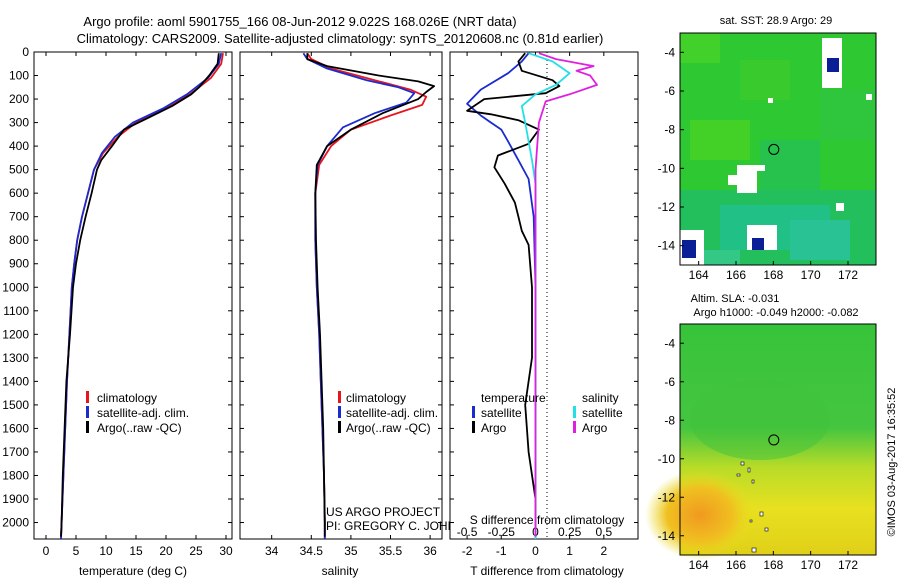 The width and height of the screenshot is (900, 580). Describe the element at coordinates (501, 551) in the screenshot. I see `x-tick-label: -1` at that location.